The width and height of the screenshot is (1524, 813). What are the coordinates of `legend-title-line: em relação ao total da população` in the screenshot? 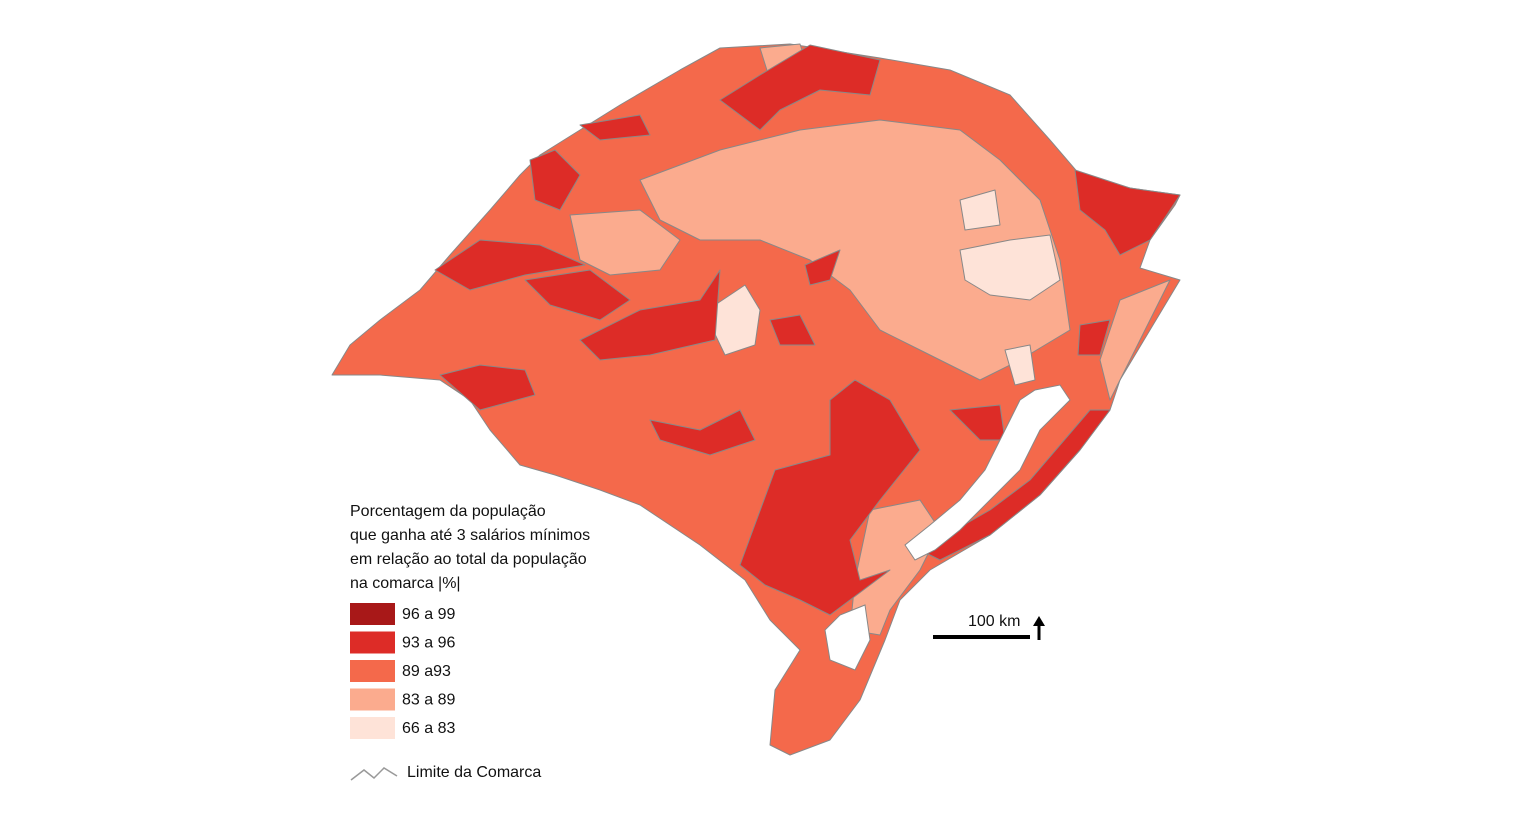 It's located at (468, 559).